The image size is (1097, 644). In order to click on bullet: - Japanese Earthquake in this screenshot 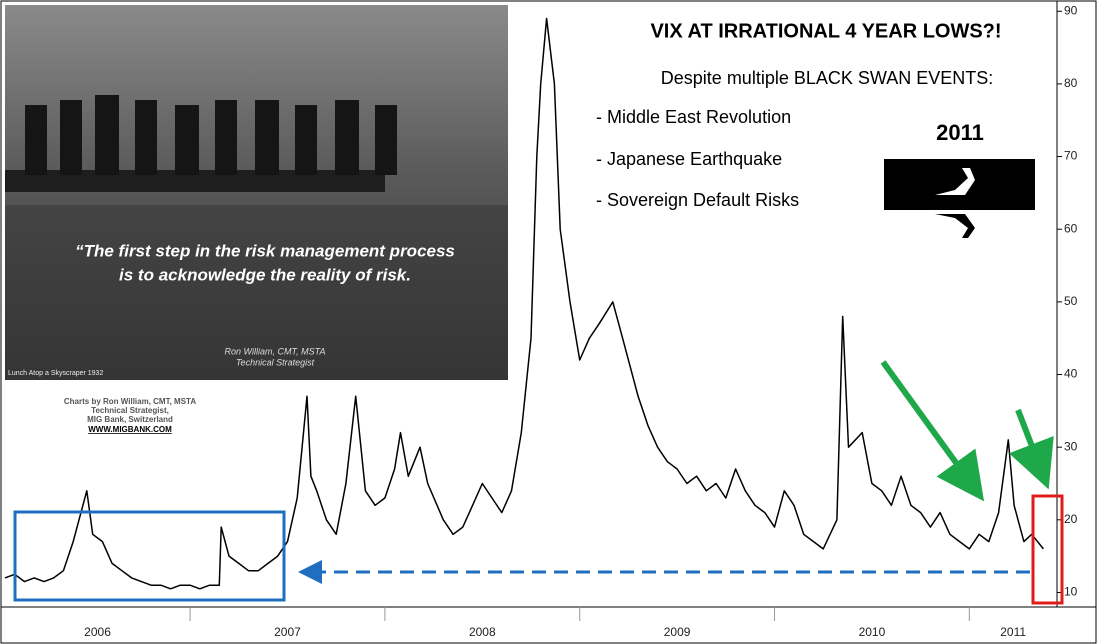, I will do `click(689, 159)`.